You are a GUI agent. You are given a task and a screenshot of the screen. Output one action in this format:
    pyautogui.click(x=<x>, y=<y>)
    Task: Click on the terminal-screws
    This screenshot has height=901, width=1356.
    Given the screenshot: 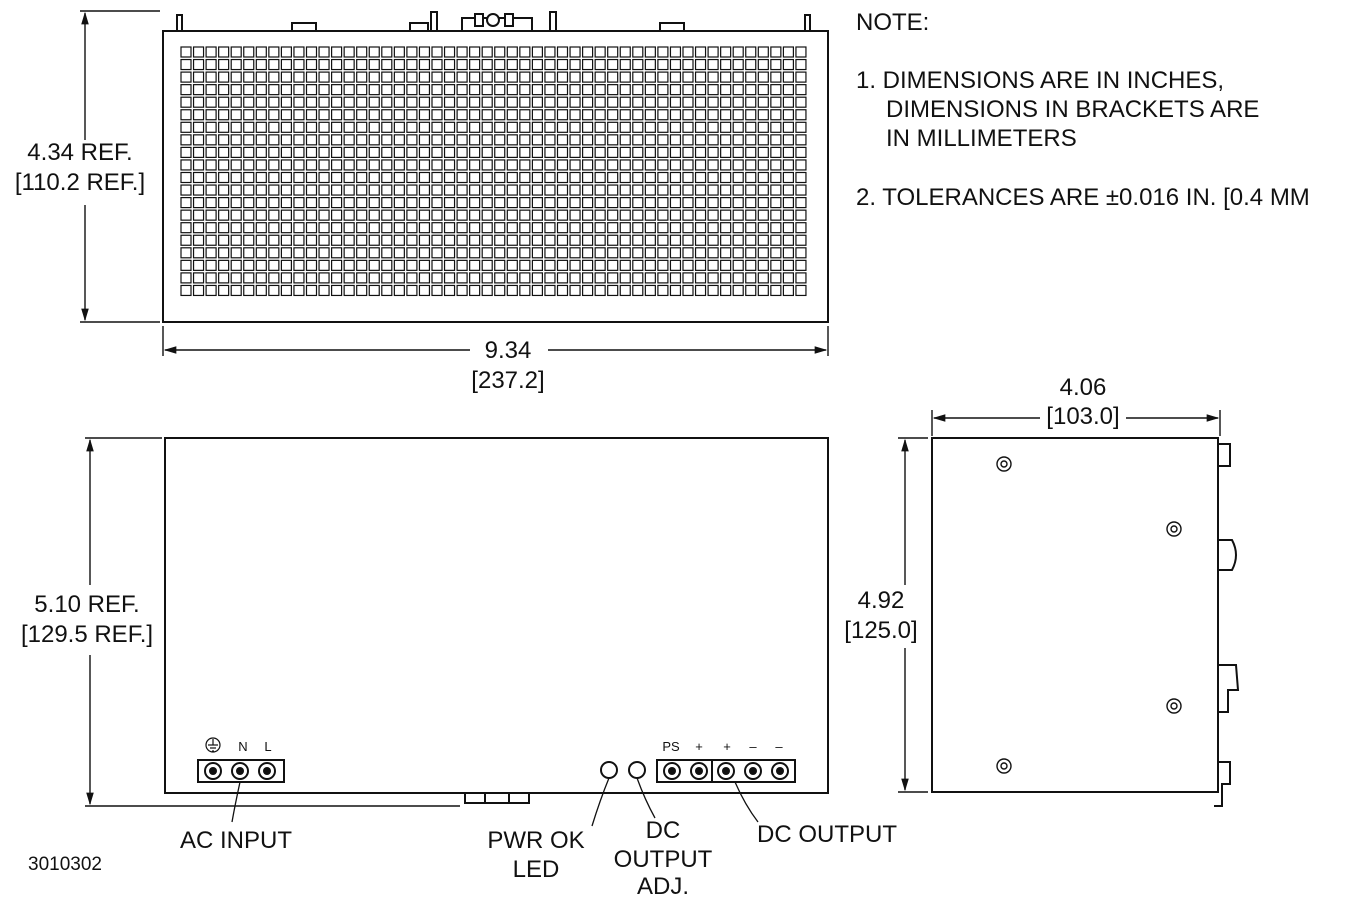 What is the action you would take?
    pyautogui.click(x=496, y=771)
    